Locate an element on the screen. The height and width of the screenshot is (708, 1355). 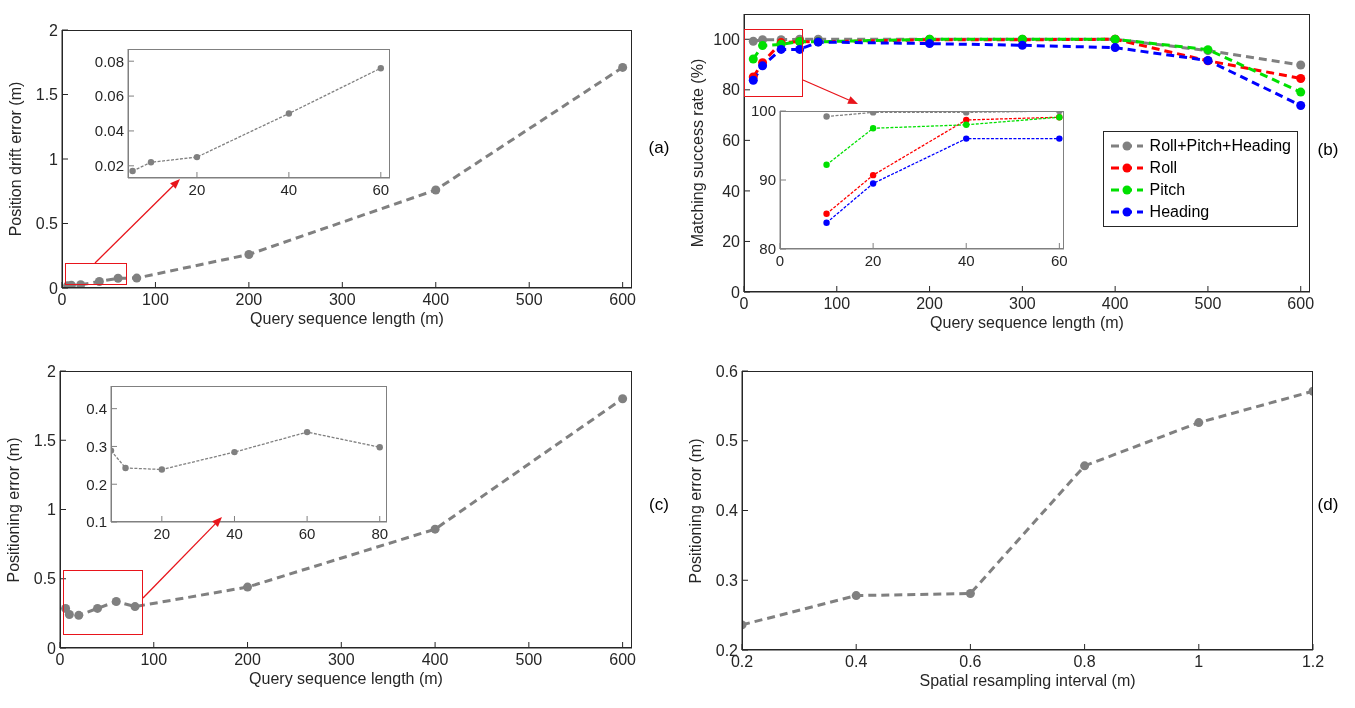
y-tick-label: 20 is located at coordinates (731, 242).